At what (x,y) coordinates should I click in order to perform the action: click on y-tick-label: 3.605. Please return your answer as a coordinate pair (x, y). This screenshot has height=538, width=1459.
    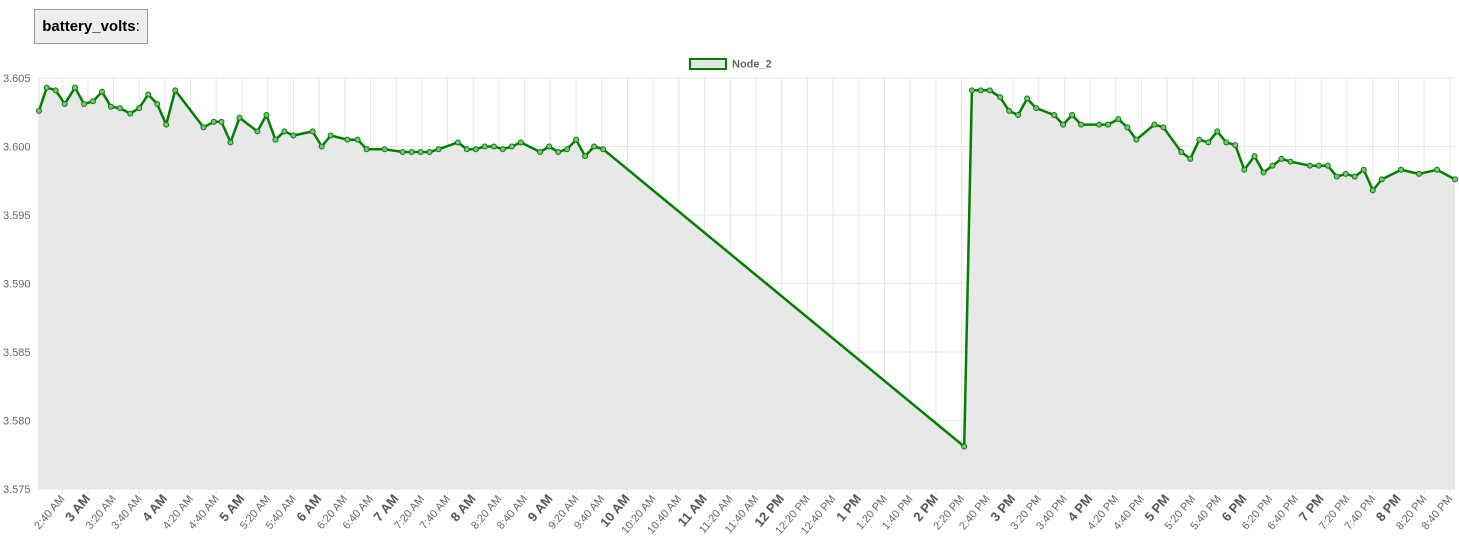
    Looking at the image, I should click on (17, 79).